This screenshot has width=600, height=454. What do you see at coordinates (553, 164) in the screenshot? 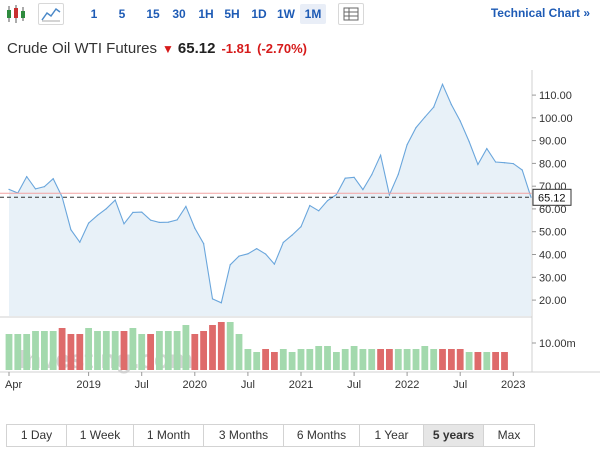
I see `y-tick-label: 80.00` at bounding box center [553, 164].